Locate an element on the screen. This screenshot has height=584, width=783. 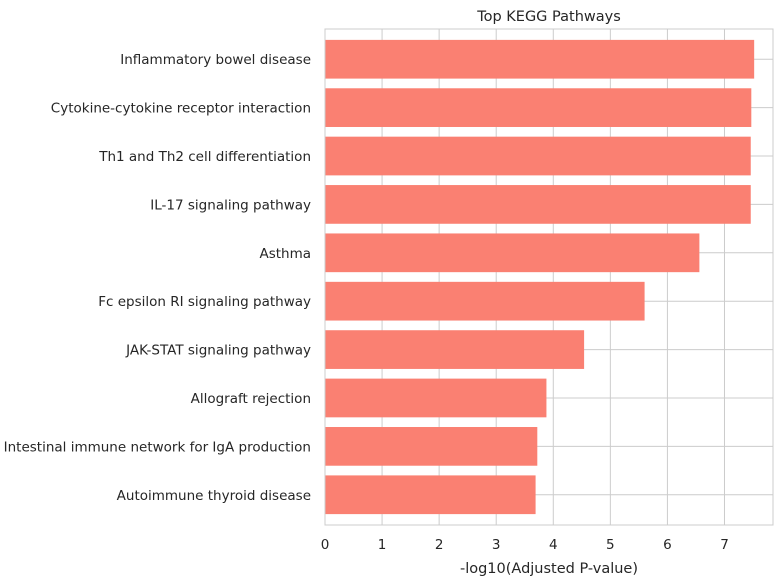
x-axis-label: -log10(Adjusted P-value) is located at coordinates (549, 569).